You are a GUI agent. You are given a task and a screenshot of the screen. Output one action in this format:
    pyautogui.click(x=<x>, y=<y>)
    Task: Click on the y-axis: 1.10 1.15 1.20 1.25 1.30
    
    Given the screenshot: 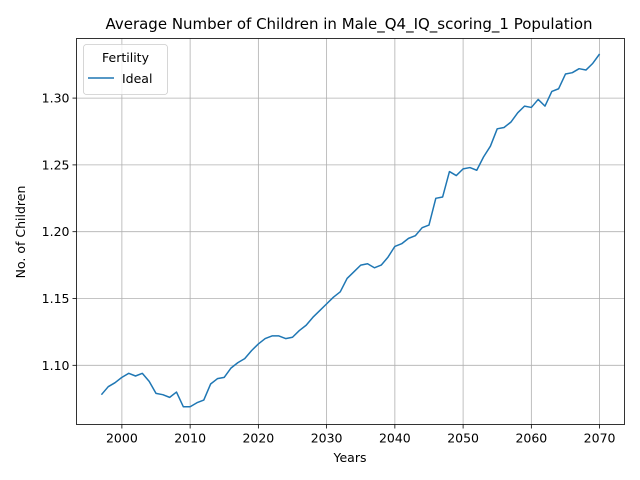 What is the action you would take?
    pyautogui.click(x=59, y=232)
    